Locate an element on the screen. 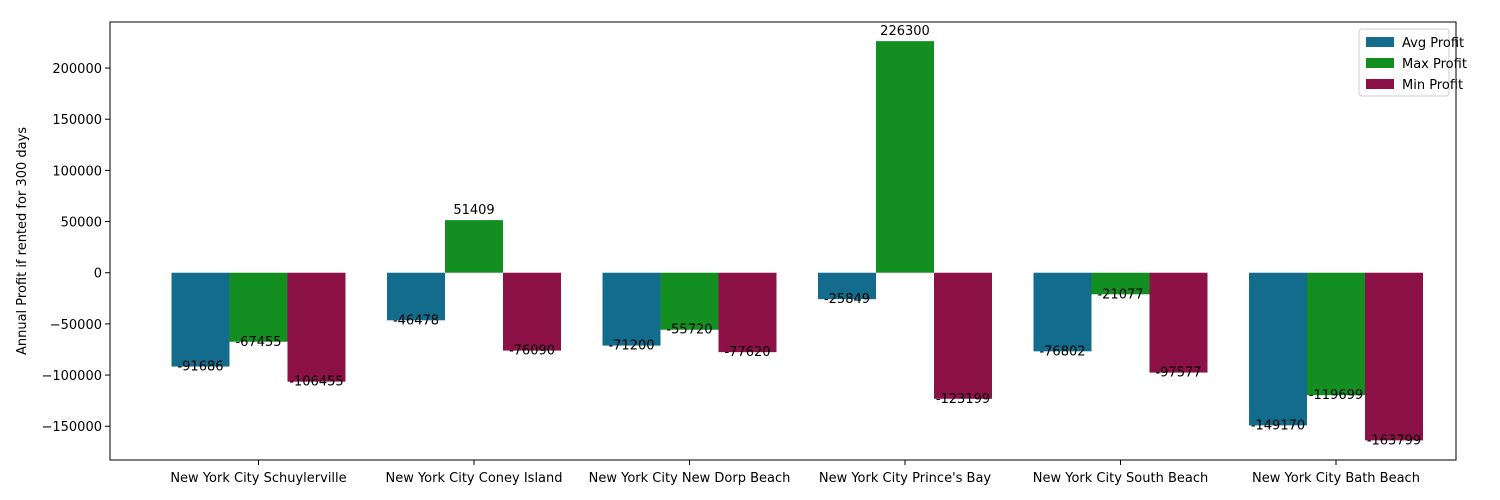 The width and height of the screenshot is (1500, 500). bar-value-label: -67455 is located at coordinates (258, 342).